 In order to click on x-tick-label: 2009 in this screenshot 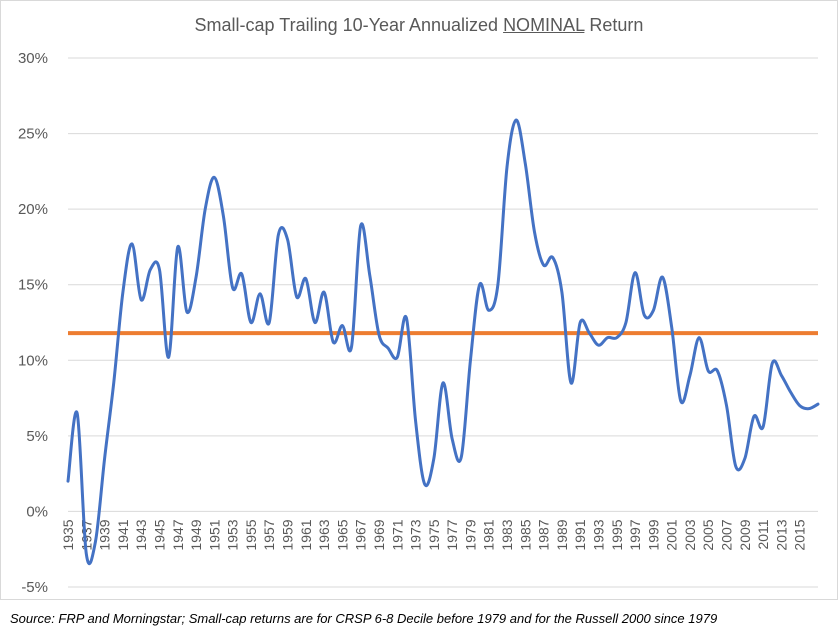, I will do `click(745, 534)`.